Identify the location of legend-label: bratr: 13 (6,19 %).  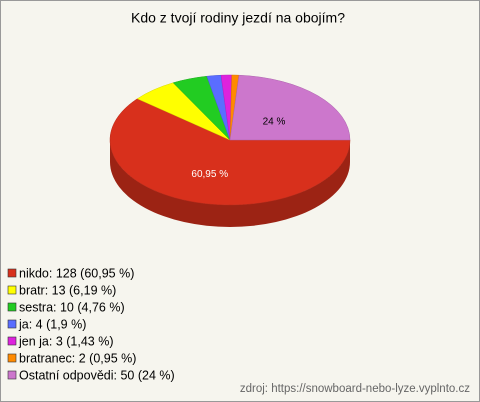
(67, 290).